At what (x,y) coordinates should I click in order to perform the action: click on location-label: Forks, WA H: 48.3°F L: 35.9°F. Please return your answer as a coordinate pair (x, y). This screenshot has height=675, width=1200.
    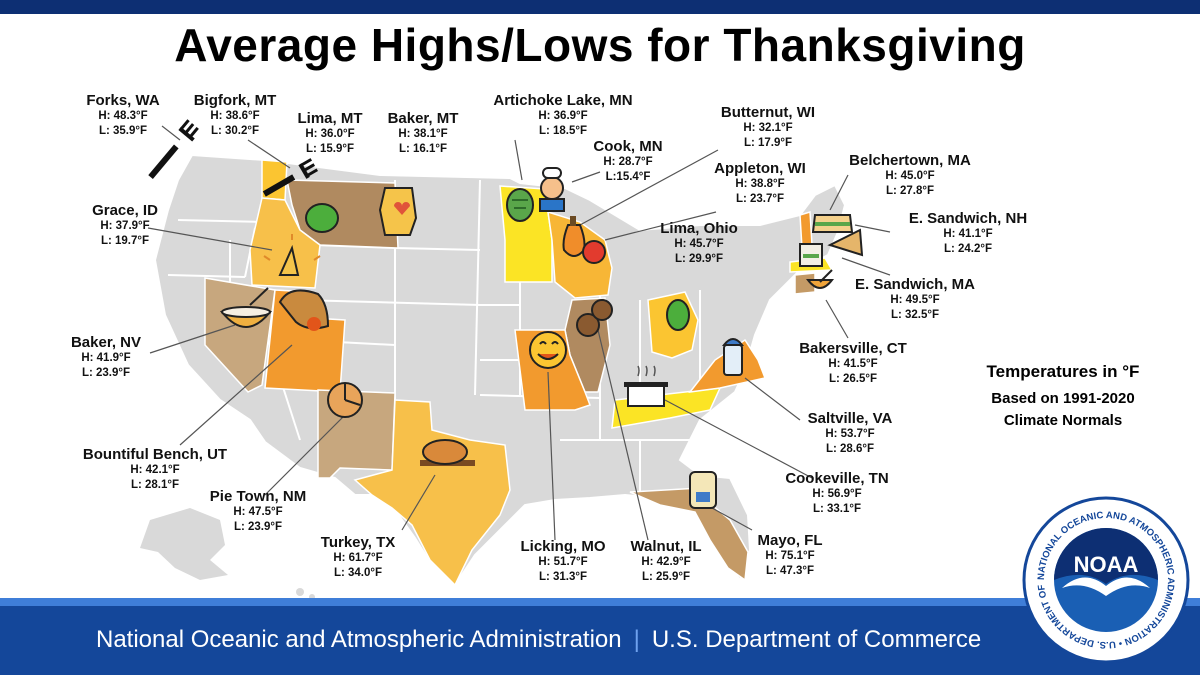
    Looking at the image, I should click on (123, 115).